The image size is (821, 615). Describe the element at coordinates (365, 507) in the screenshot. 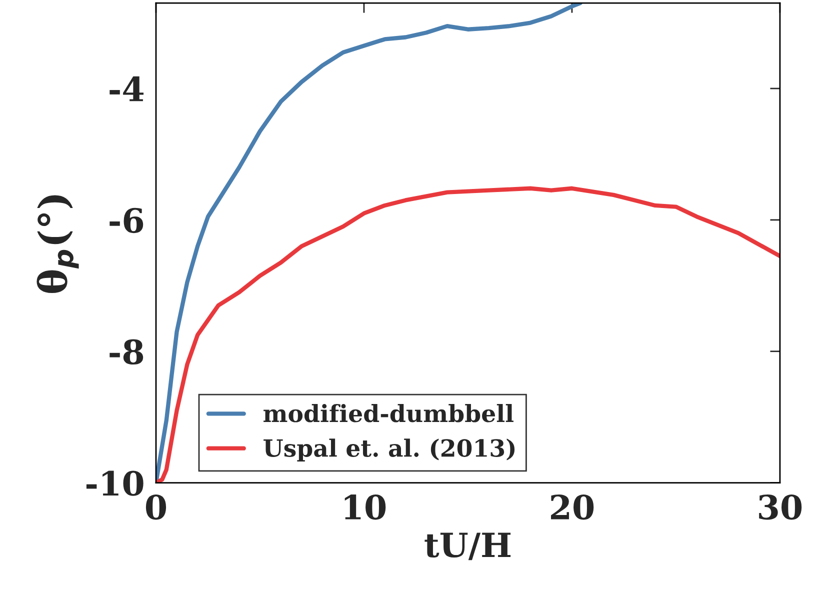

I see `x-tick-label: 10` at that location.